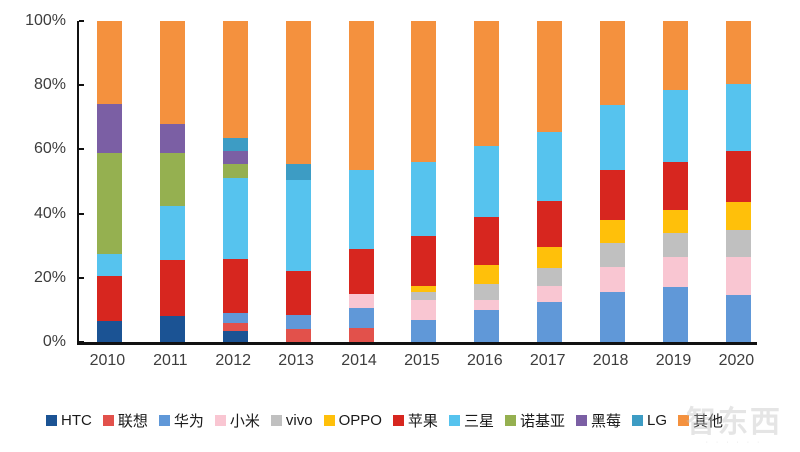 The image size is (800, 452). Describe the element at coordinates (487, 84) in the screenshot. I see `segment-其他-2016` at that location.